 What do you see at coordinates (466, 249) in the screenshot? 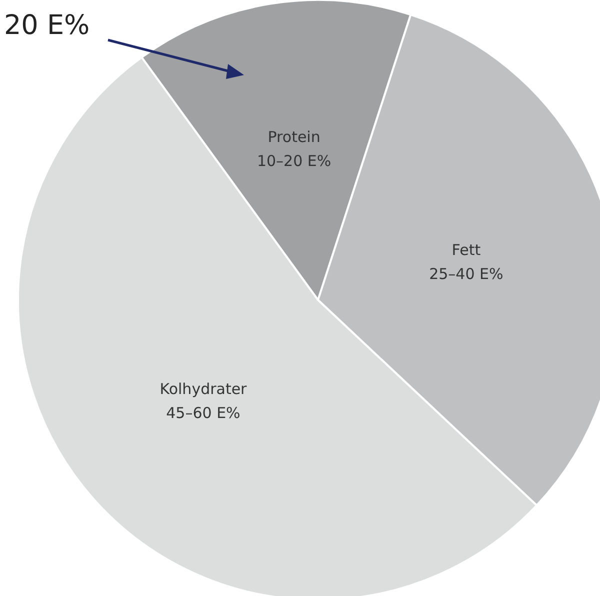
I see `slice-label: Fett` at bounding box center [466, 249].